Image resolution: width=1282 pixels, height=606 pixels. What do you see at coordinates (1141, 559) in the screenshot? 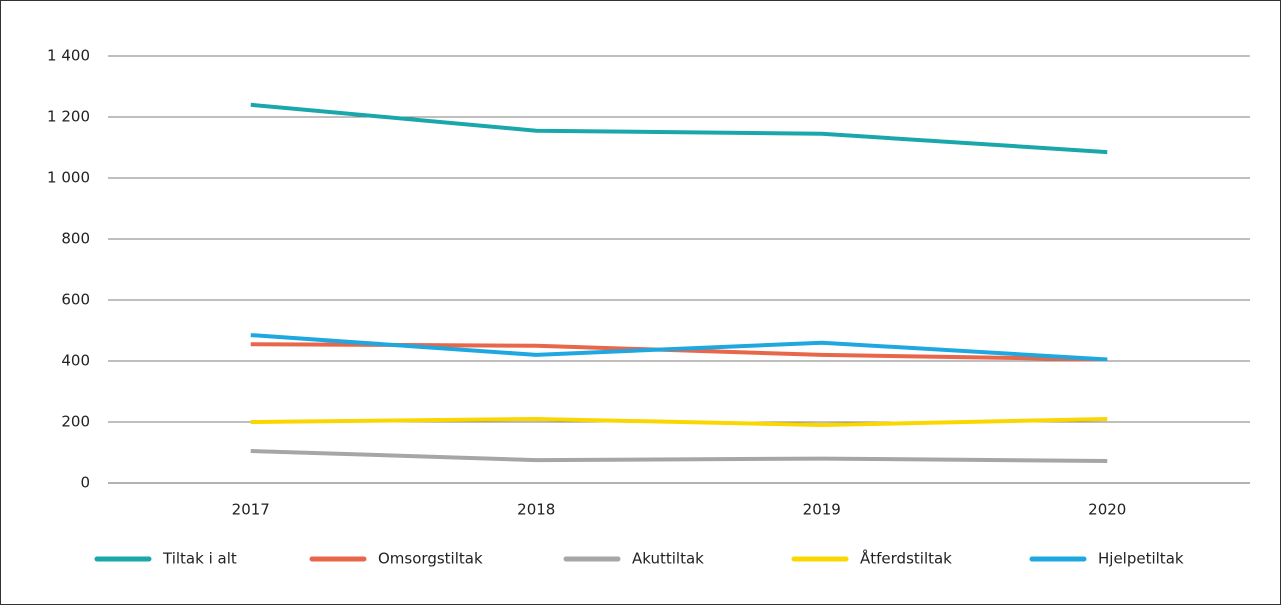
I see `legend-label: Hjelpetiltak` at bounding box center [1141, 559].